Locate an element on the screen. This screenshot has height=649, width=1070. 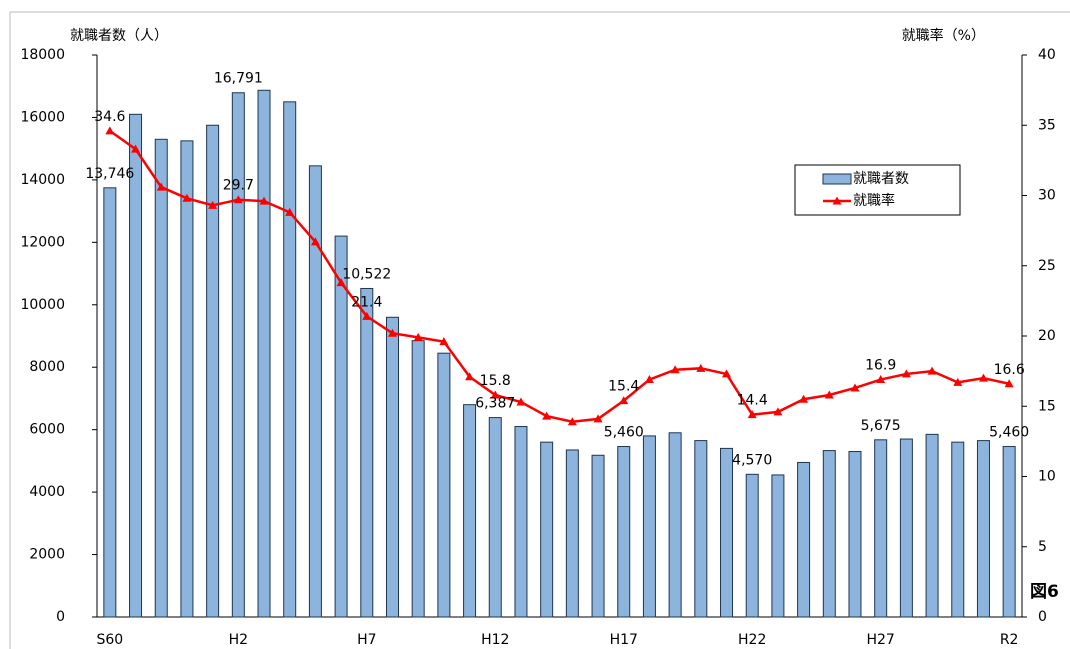
data-label: 4,570 is located at coordinates (752, 460).